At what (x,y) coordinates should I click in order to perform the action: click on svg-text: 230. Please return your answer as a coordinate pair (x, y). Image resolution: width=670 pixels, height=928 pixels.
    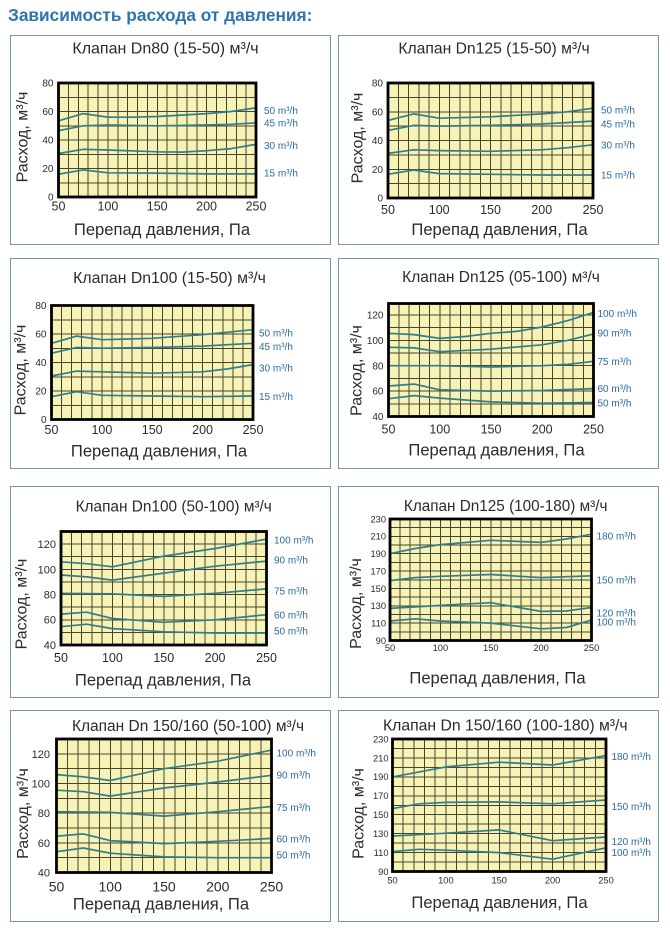
    Looking at the image, I should click on (378, 519).